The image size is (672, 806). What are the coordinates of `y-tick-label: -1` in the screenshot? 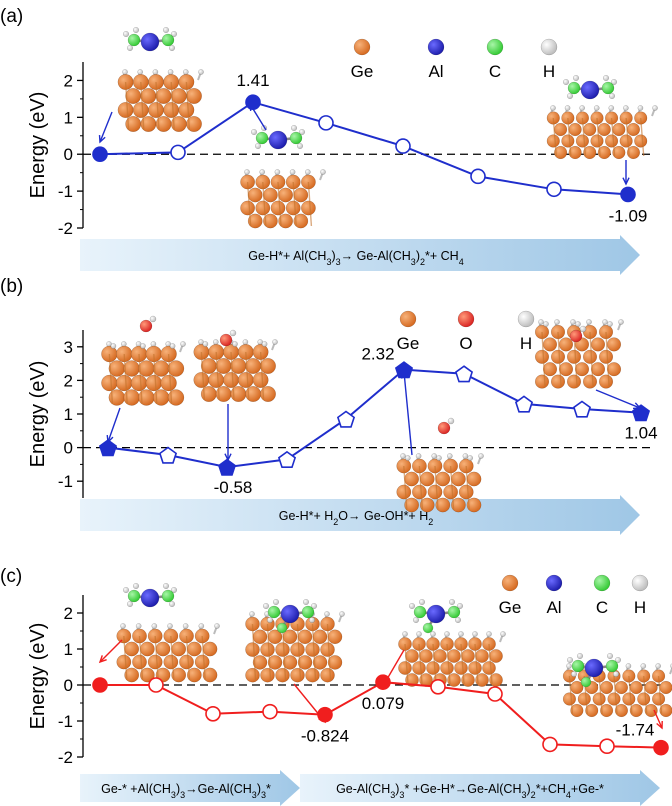 It's located at (65, 481).